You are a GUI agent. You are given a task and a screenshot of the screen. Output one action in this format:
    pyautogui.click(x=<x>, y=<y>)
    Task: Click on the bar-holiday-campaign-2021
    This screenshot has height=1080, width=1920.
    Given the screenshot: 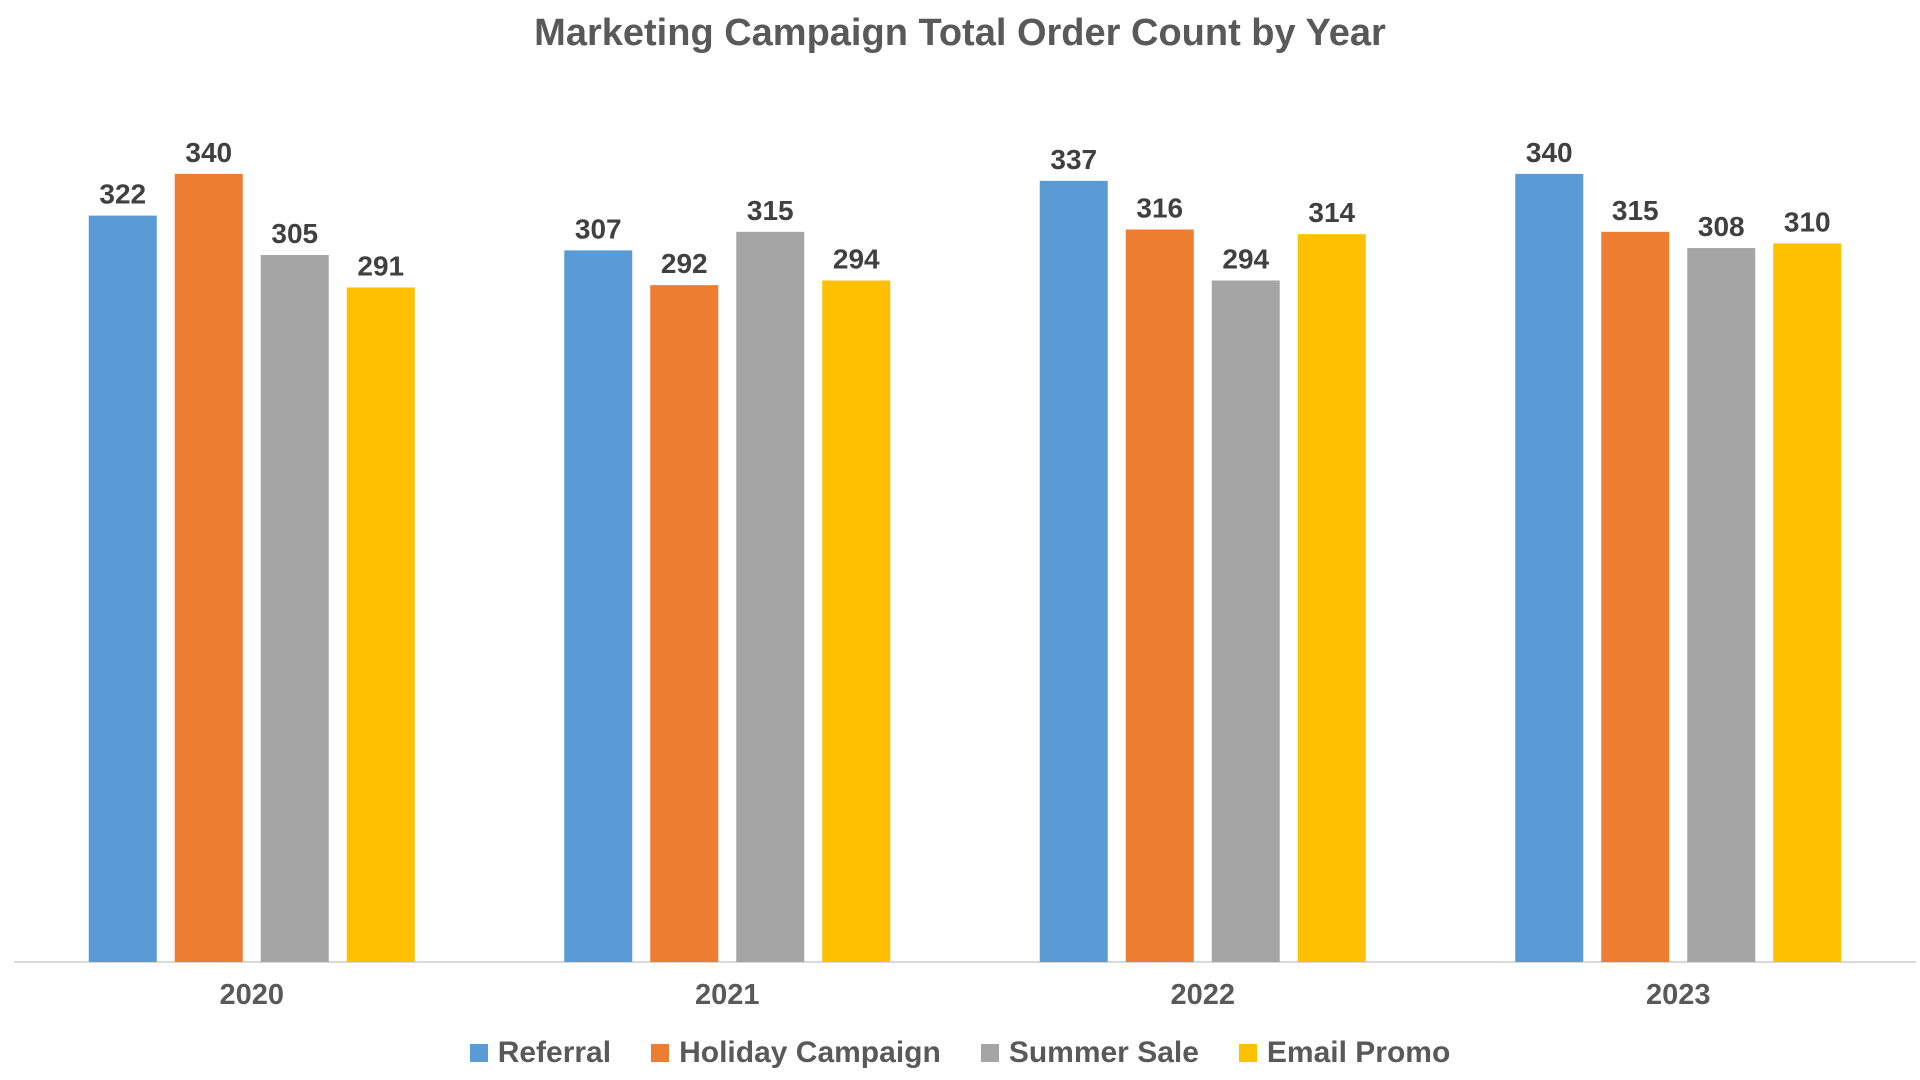 What is the action you would take?
    pyautogui.click(x=684, y=623)
    